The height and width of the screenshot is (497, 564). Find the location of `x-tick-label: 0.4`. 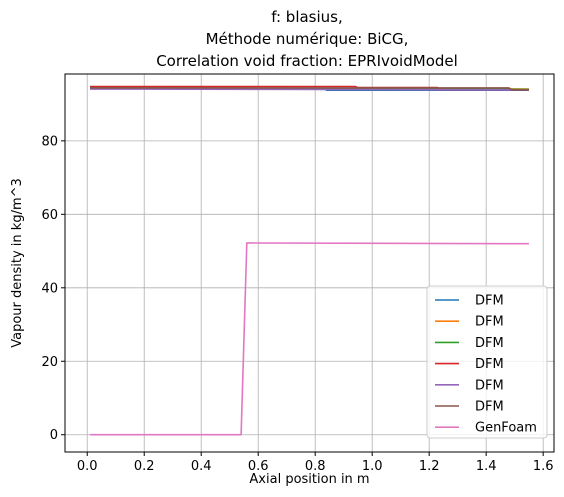

x-tick-label: 0.4 is located at coordinates (201, 466).